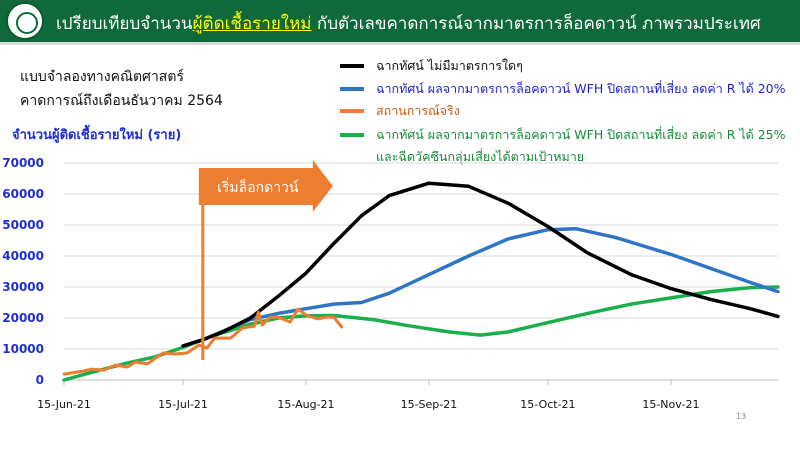 The height and width of the screenshot is (450, 800). I want to click on model-note: แบบจำลองทางคณิตศาสตร์, so click(102, 77).